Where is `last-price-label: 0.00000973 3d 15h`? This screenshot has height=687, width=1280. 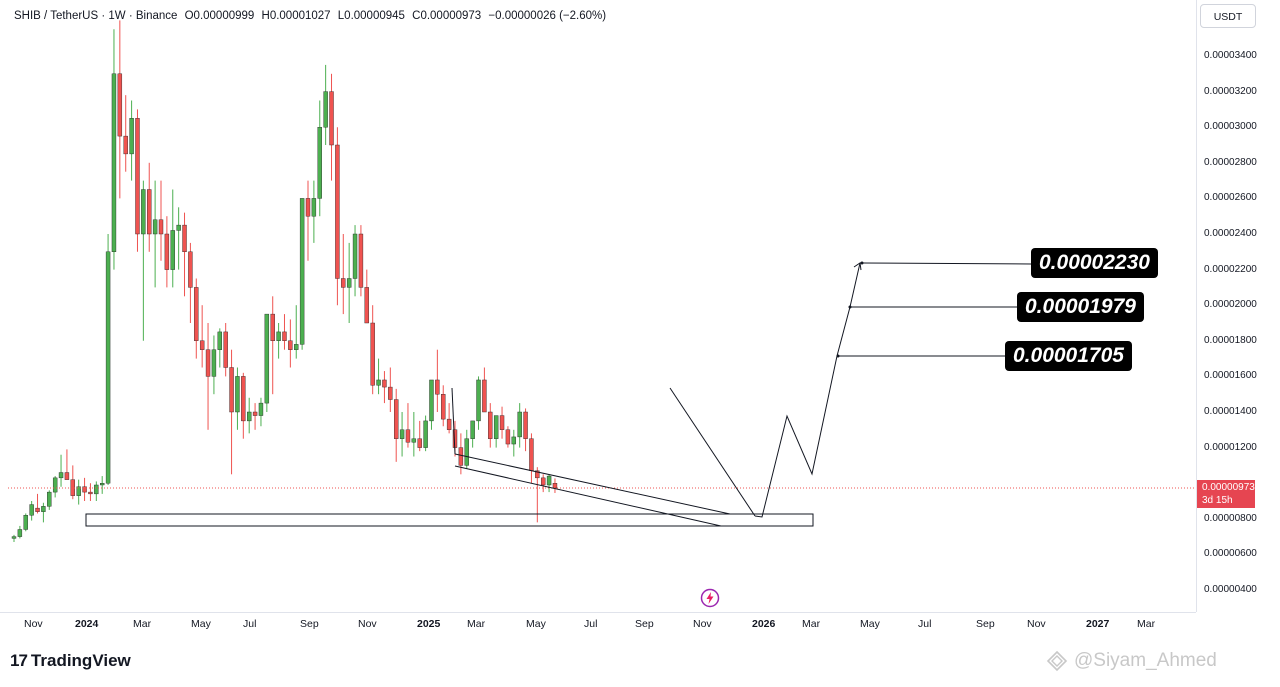 last-price-label: 0.00000973 3d 15h is located at coordinates (1226, 494).